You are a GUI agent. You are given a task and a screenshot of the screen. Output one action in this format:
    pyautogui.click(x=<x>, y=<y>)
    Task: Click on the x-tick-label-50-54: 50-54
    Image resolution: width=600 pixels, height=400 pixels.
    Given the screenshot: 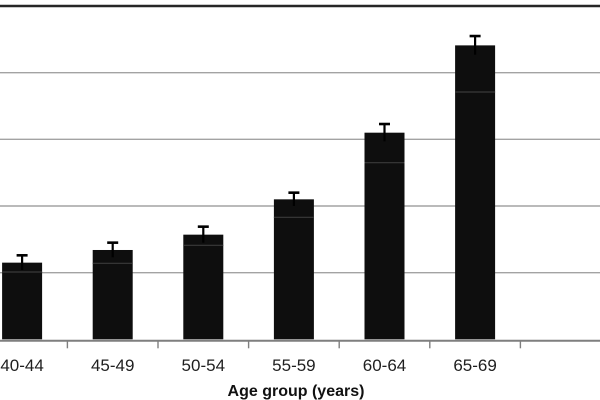 What is the action you would take?
    pyautogui.click(x=203, y=365)
    